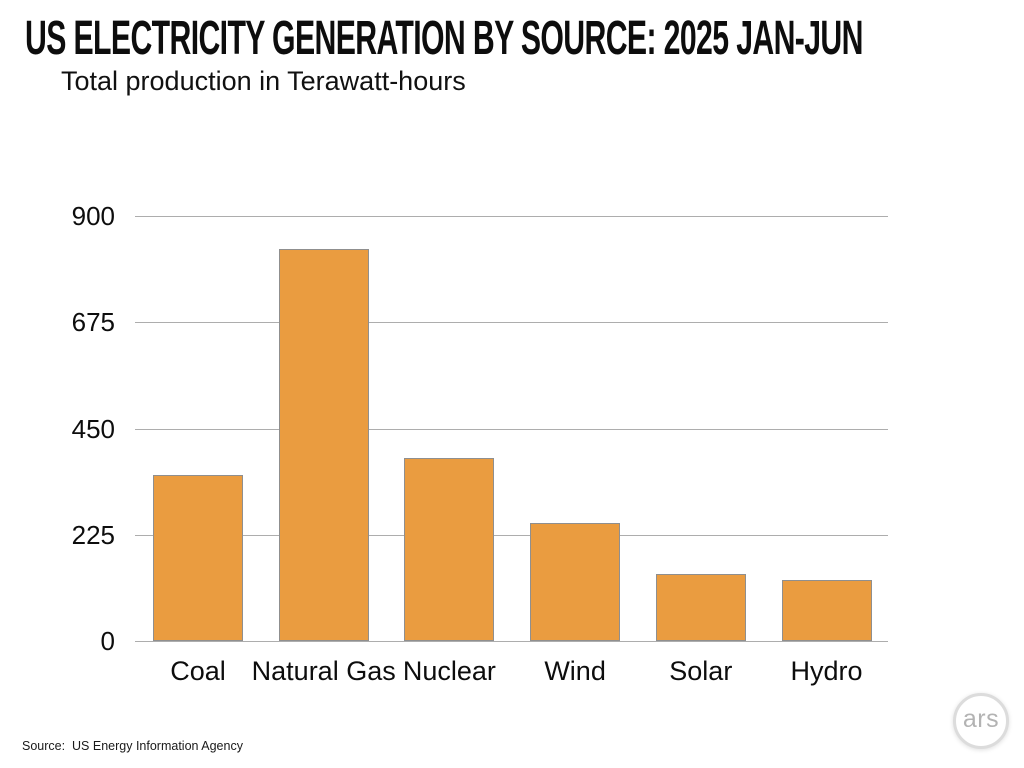 The height and width of the screenshot is (768, 1024). Describe the element at coordinates (700, 607) in the screenshot. I see `bar-solar` at that location.